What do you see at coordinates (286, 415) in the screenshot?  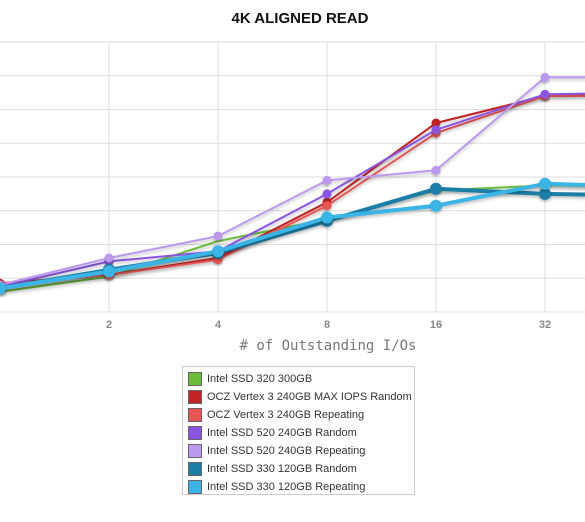 I see `legend-label: OCZ Vertex 3 240GB Repeating` at bounding box center [286, 415].